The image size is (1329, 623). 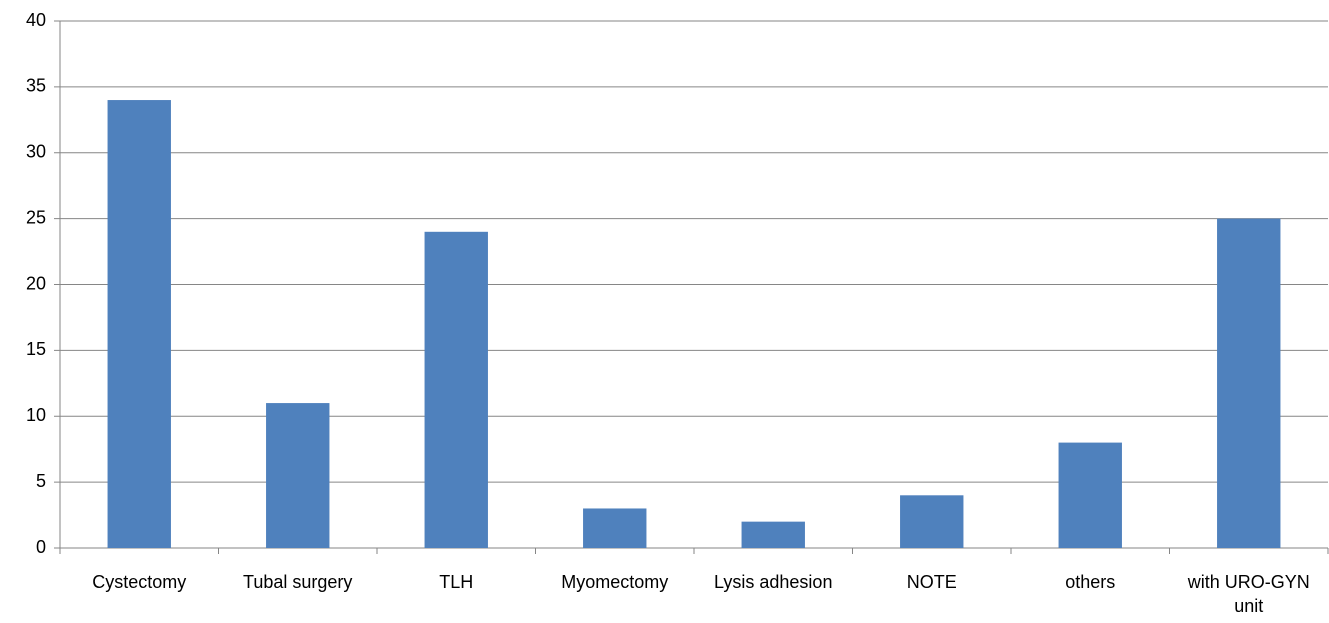 I want to click on x-tick-label: Tubal surgery, so click(x=298, y=582).